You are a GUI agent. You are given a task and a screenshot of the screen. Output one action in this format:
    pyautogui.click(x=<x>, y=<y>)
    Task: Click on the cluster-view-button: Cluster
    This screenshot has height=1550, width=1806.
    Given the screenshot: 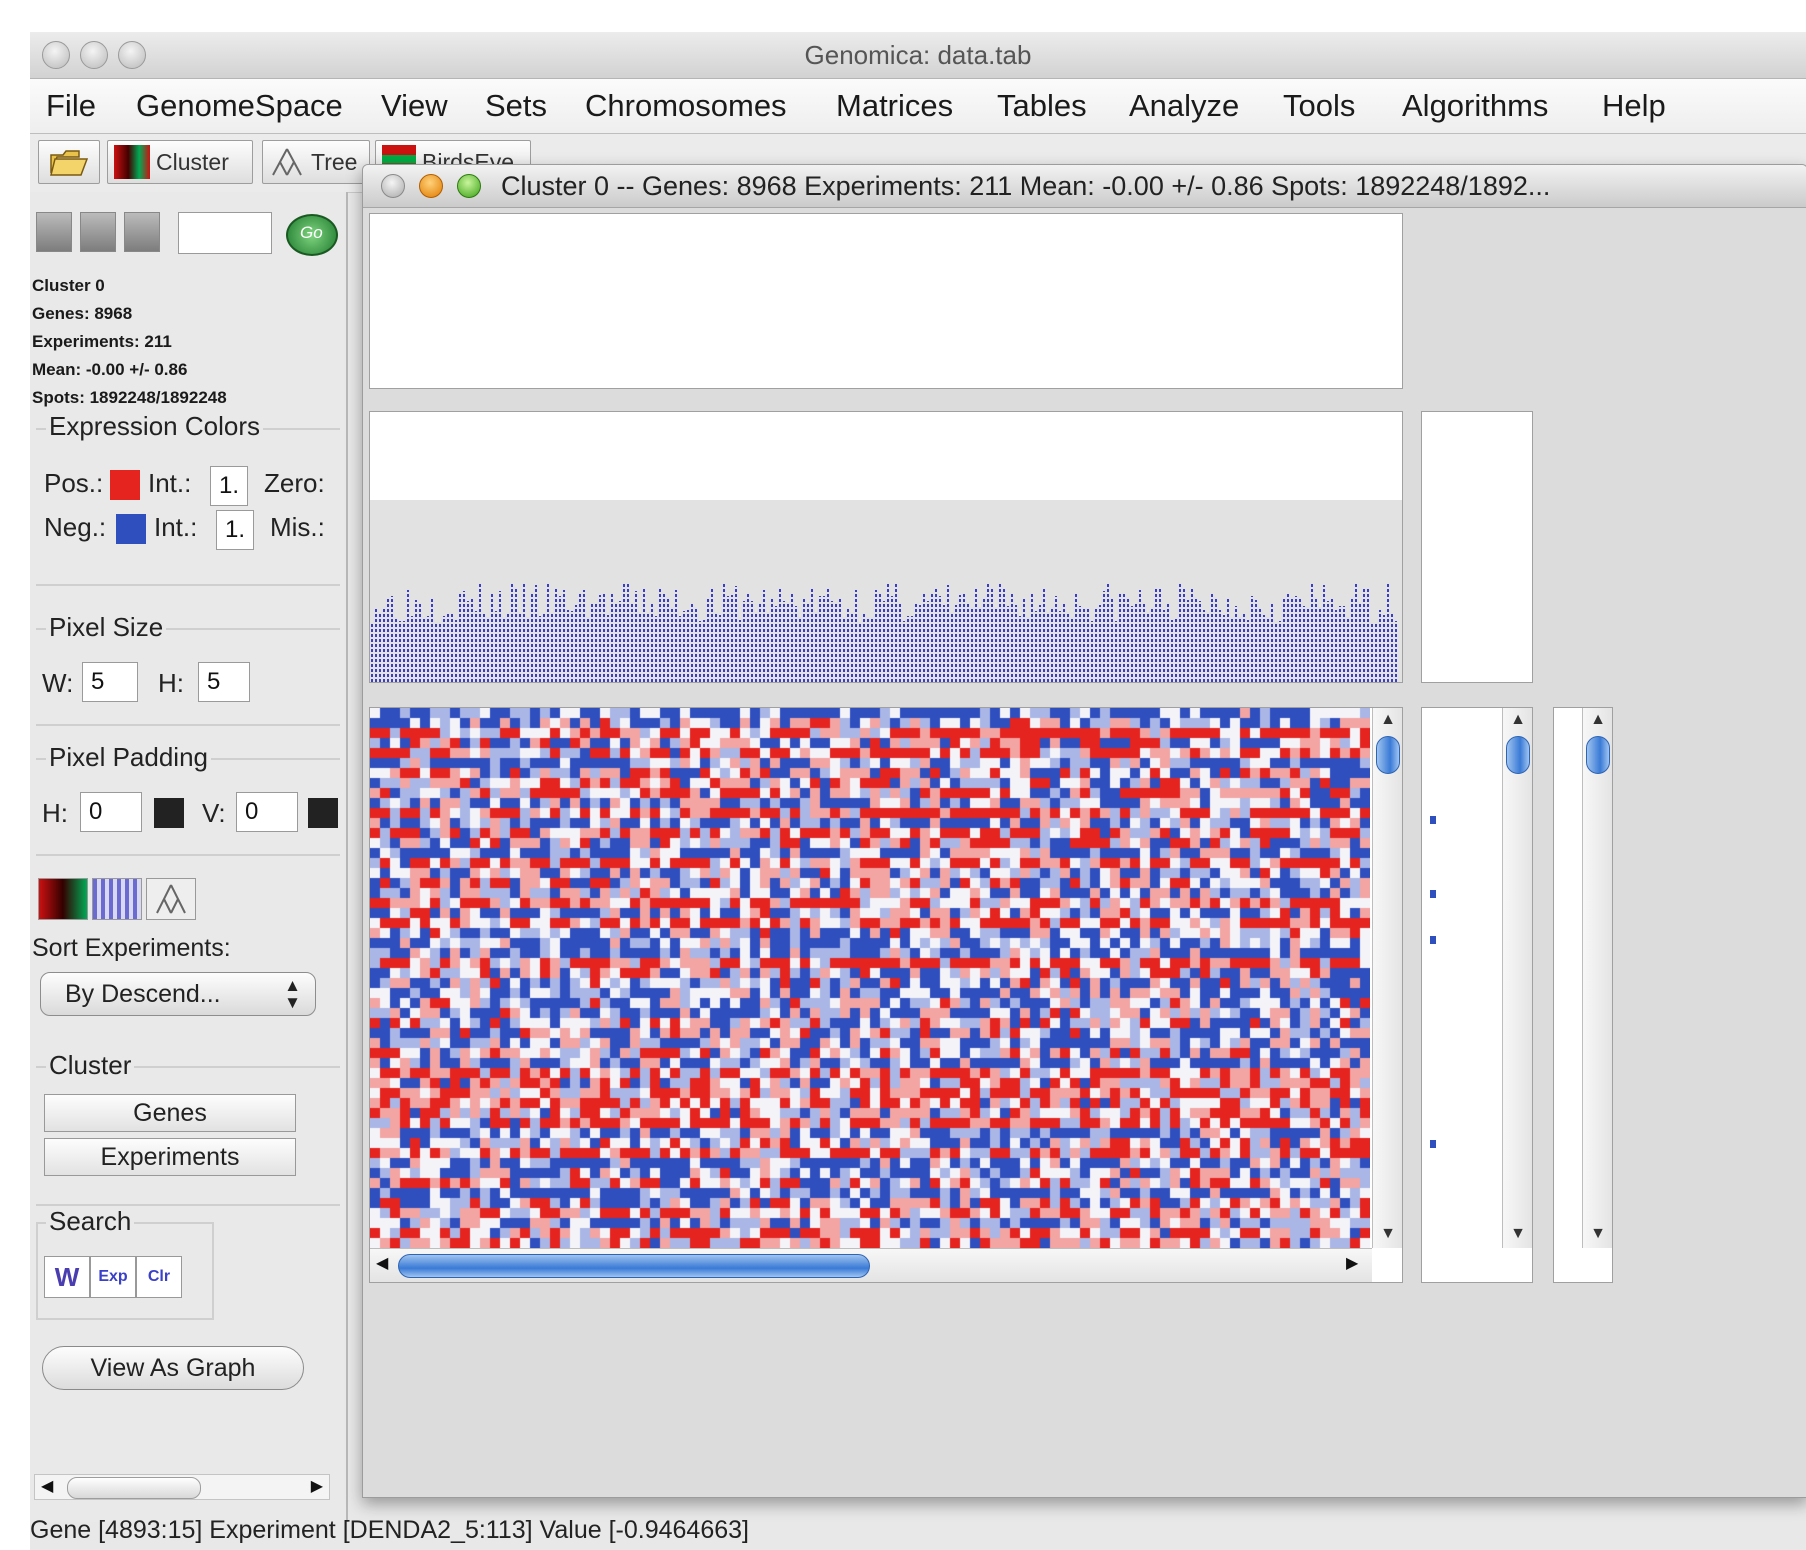 What is the action you would take?
    pyautogui.click(x=180, y=162)
    